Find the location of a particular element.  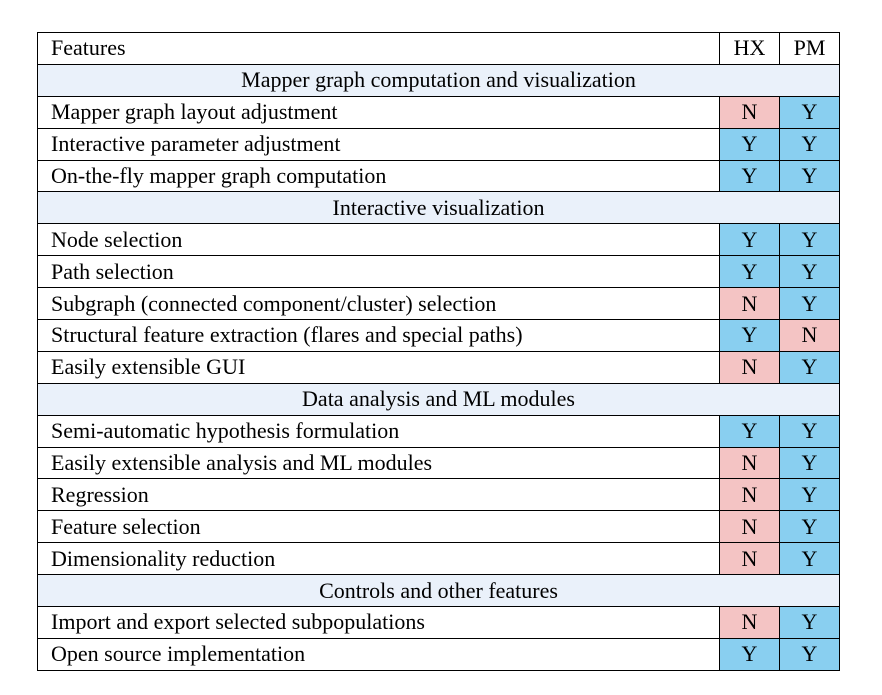

feature-row: Semi-automatic hypothesis formulation Y Y is located at coordinates (438, 431).